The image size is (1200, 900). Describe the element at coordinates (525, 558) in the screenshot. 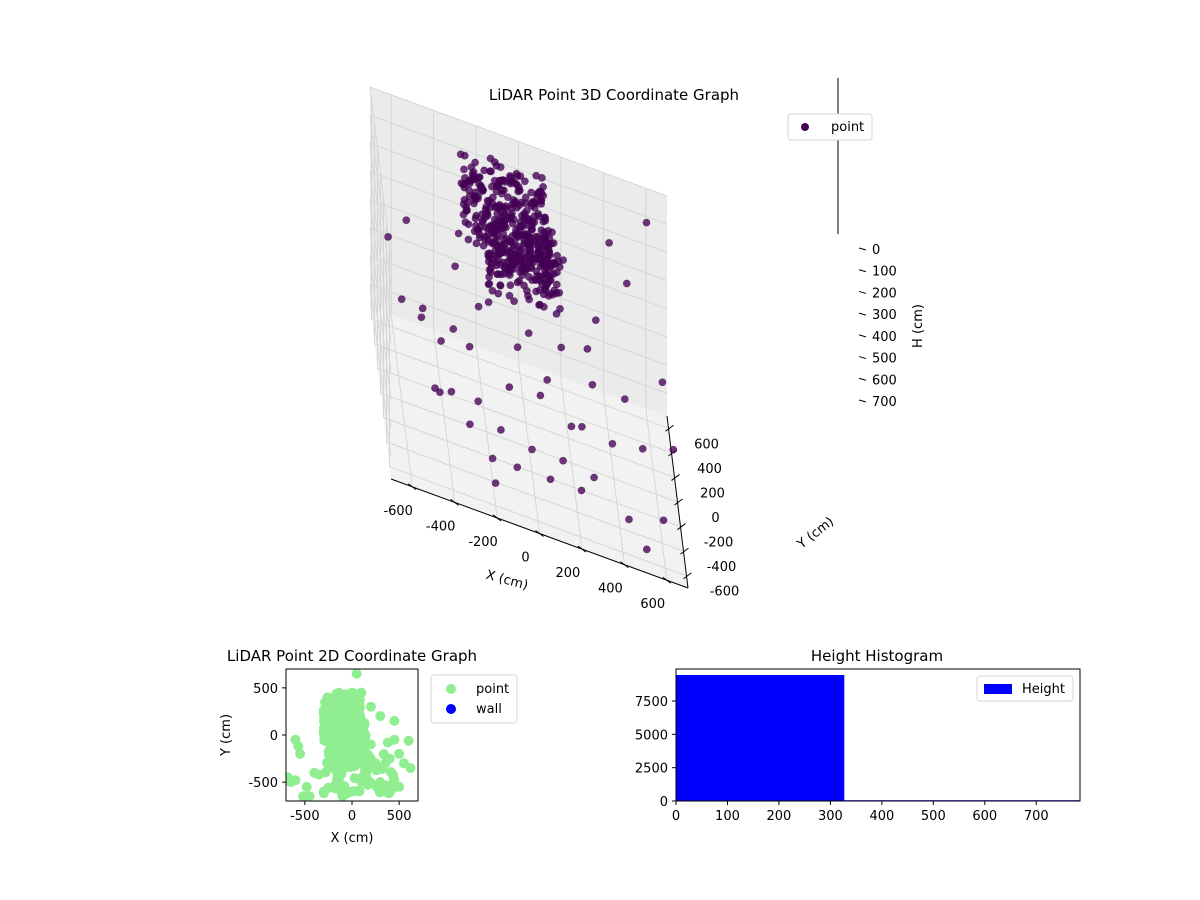

I see `chart3d-x-tick-label: 0` at that location.